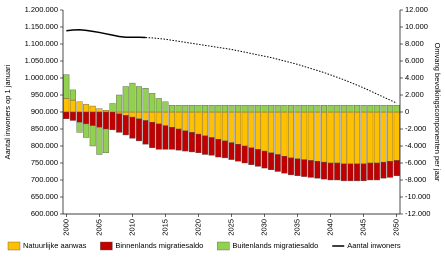 This screenshot has height=261, width=445. What do you see at coordinates (44, 94) in the screenshot?
I see `y-tick-label: 950.000` at bounding box center [44, 94].